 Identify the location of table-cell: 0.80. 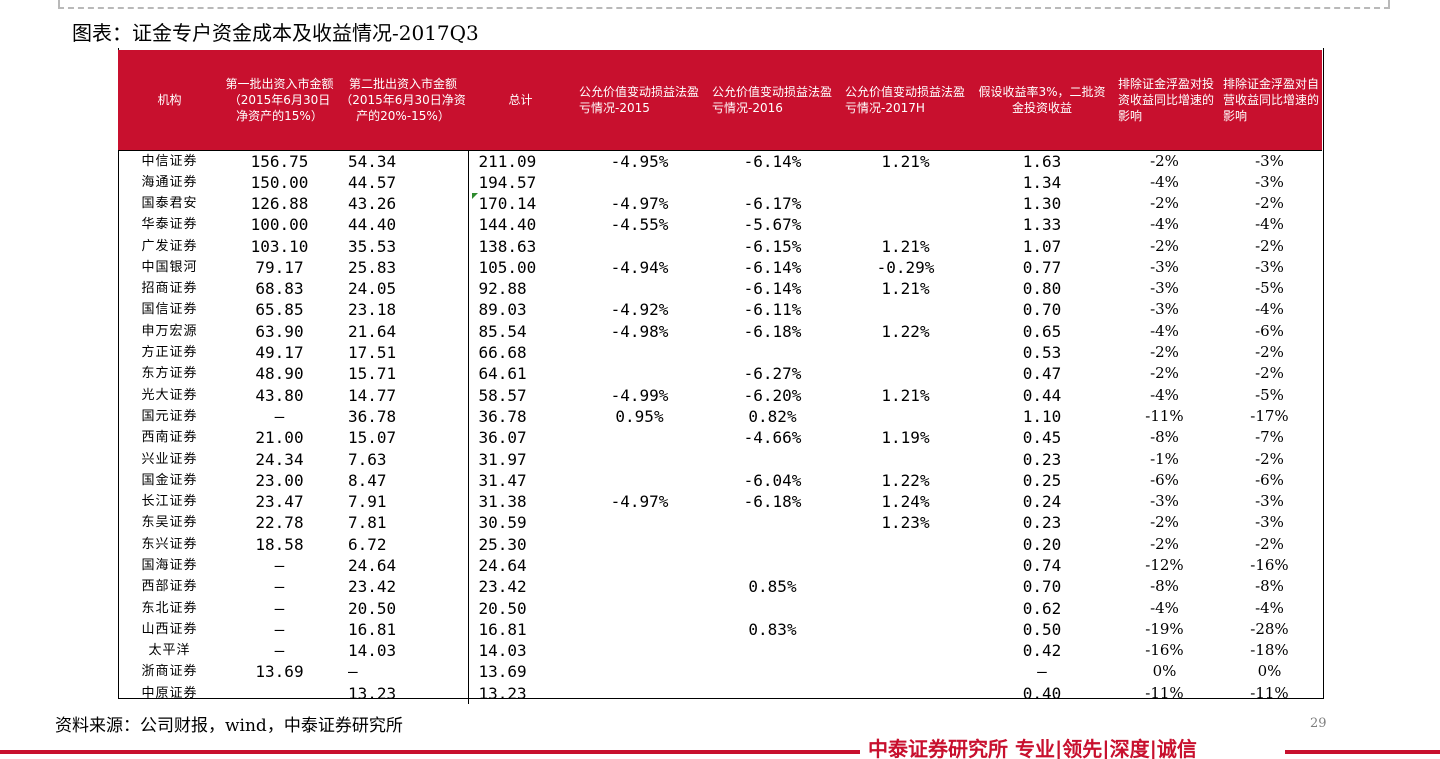
(1042, 289).